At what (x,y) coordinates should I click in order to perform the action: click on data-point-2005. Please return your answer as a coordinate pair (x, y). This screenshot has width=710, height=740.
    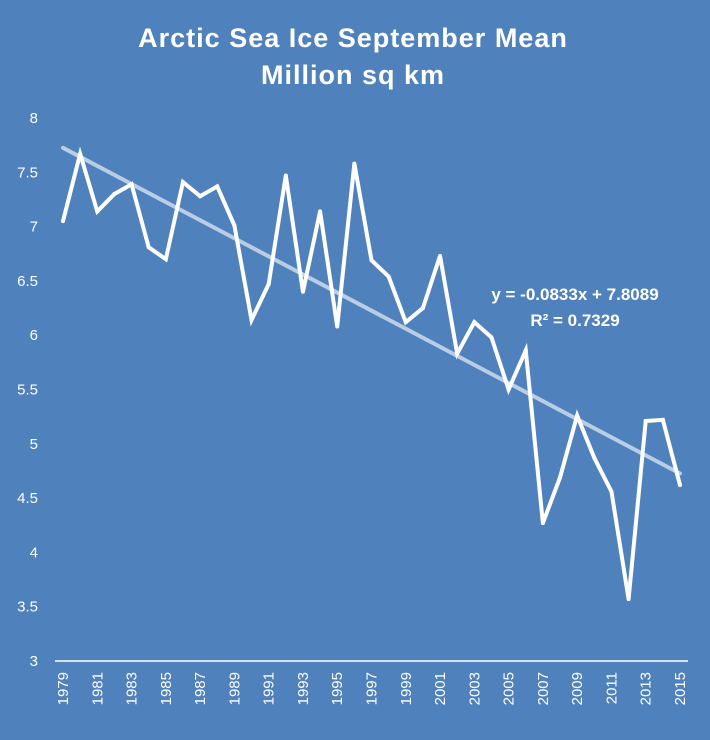
    Looking at the image, I should click on (508, 389).